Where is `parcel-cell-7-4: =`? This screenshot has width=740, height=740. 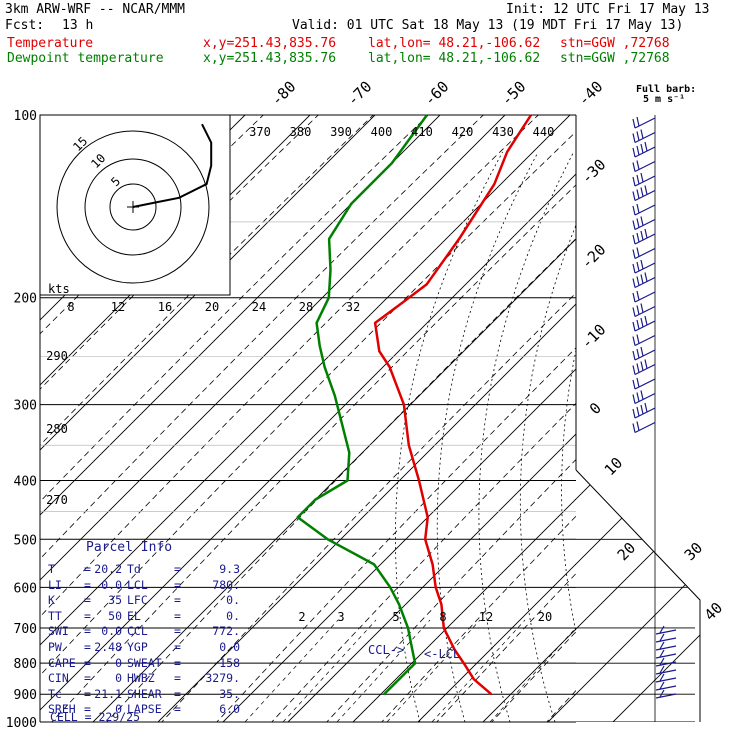
parcel-cell-7-4: = is located at coordinates (177, 678).